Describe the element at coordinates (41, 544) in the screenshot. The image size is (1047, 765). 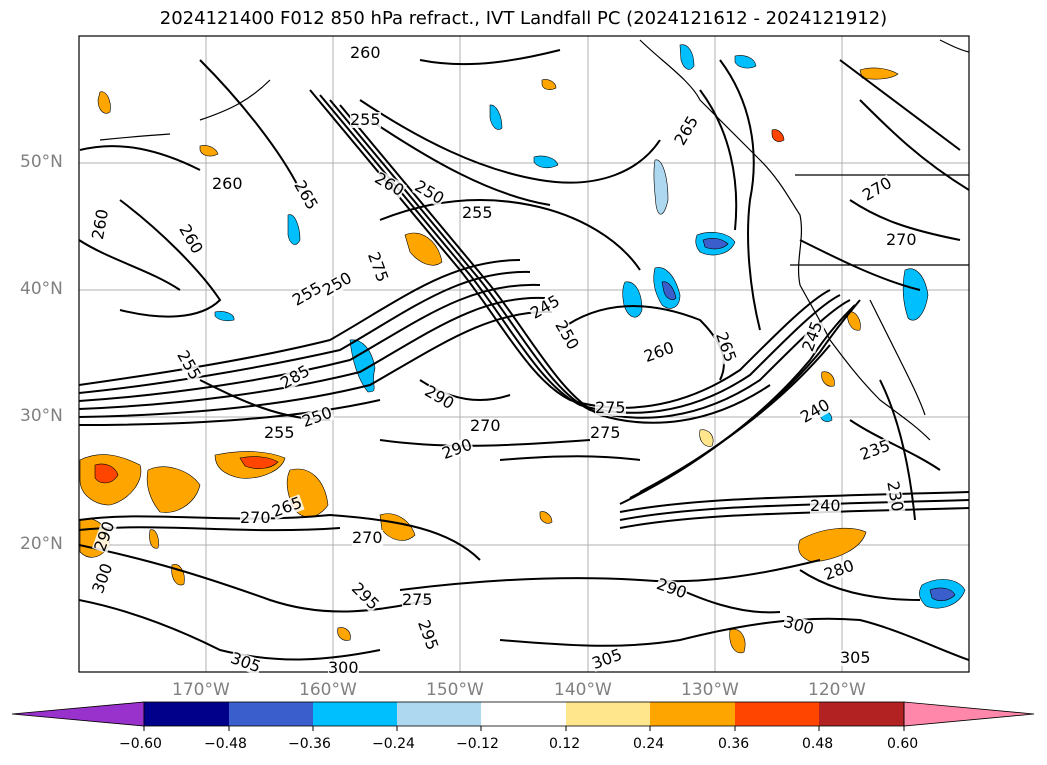
I see `lat-label-20n: 20°N` at that location.